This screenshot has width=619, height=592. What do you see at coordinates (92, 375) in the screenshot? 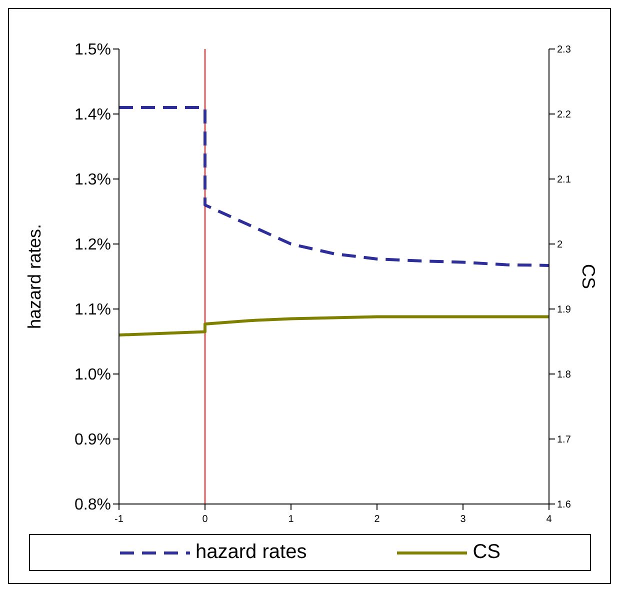
I see `y-tick-label: 1.0%` at bounding box center [92, 375].